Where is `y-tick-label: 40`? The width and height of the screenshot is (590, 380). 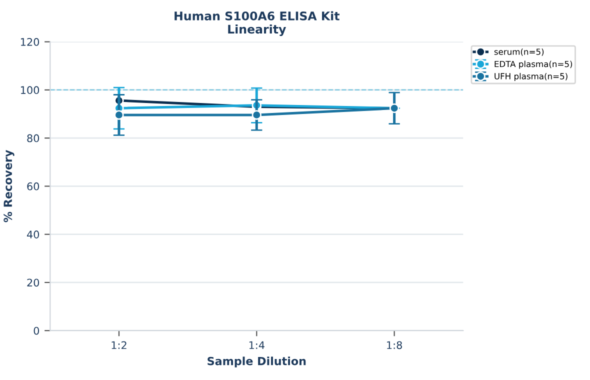
y-tick-label: 40 is located at coordinates (33, 234).